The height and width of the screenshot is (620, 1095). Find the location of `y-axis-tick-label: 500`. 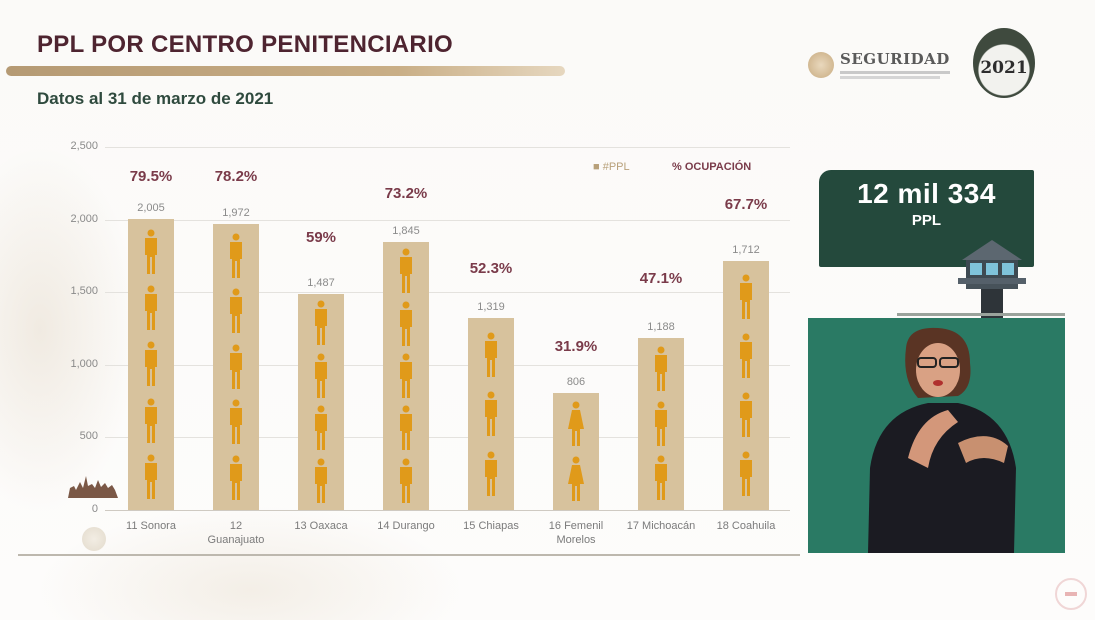

y-axis-tick-label: 500 is located at coordinates (88, 436).